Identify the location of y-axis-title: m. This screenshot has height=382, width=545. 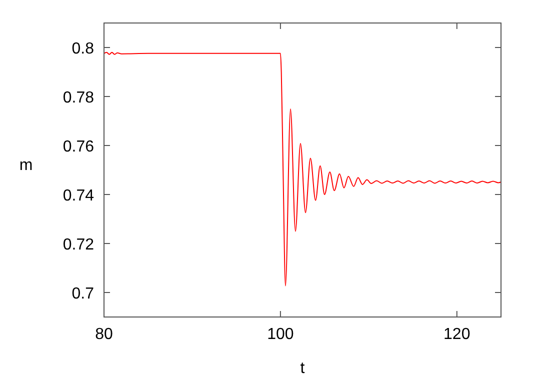
(26, 165).